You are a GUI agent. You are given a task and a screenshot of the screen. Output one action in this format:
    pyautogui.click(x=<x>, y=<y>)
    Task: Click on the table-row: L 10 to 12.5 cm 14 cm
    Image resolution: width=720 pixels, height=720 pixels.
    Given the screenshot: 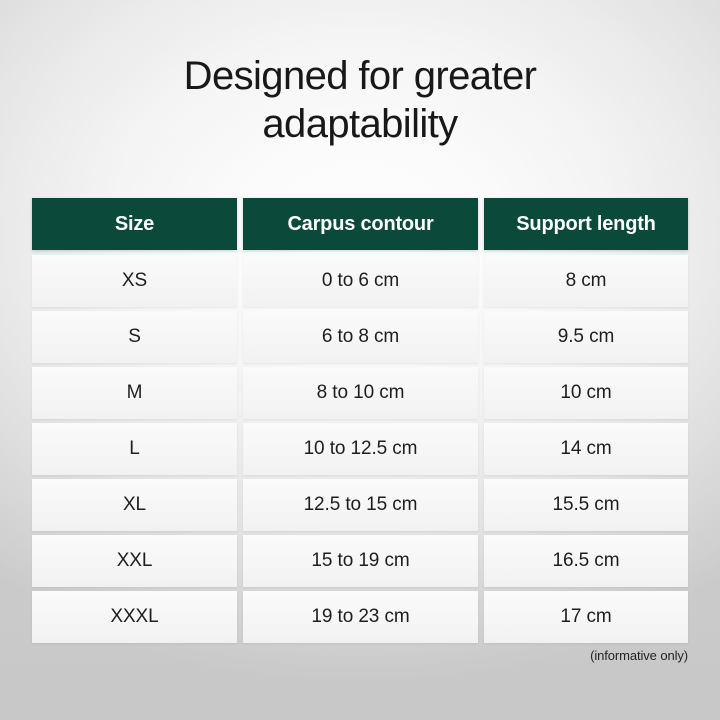 What is the action you would take?
    pyautogui.click(x=360, y=449)
    